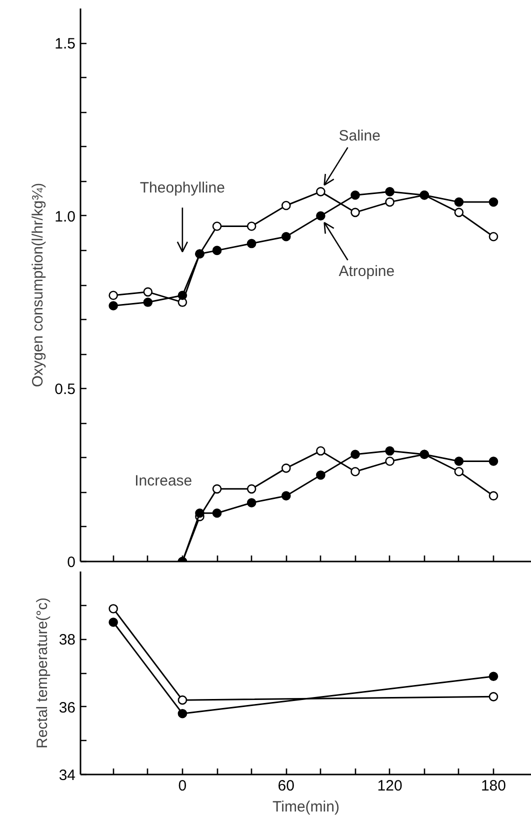 Image resolution: width=531 pixels, height=826 pixels. Describe the element at coordinates (389, 786) in the screenshot. I see `x-tick-label: 120` at that location.